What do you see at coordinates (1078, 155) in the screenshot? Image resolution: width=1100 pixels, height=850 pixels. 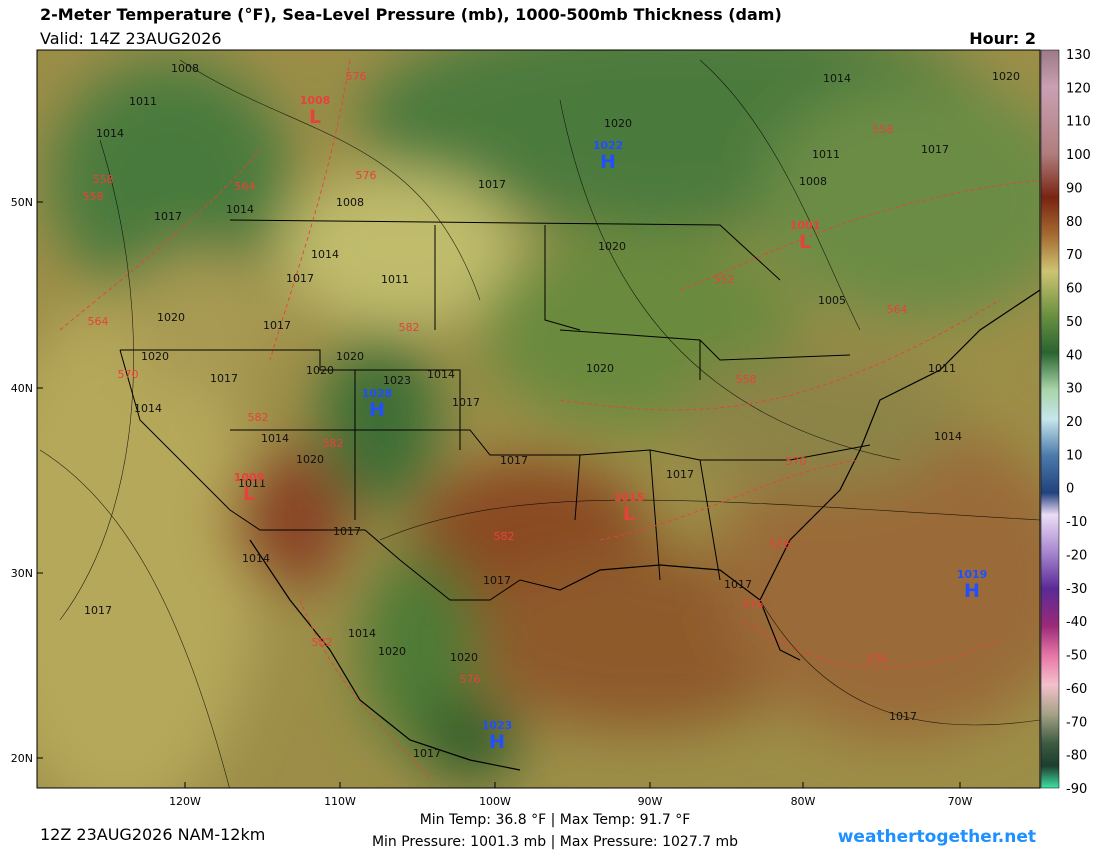 I see `colorbar-label: 100` at bounding box center [1078, 155].